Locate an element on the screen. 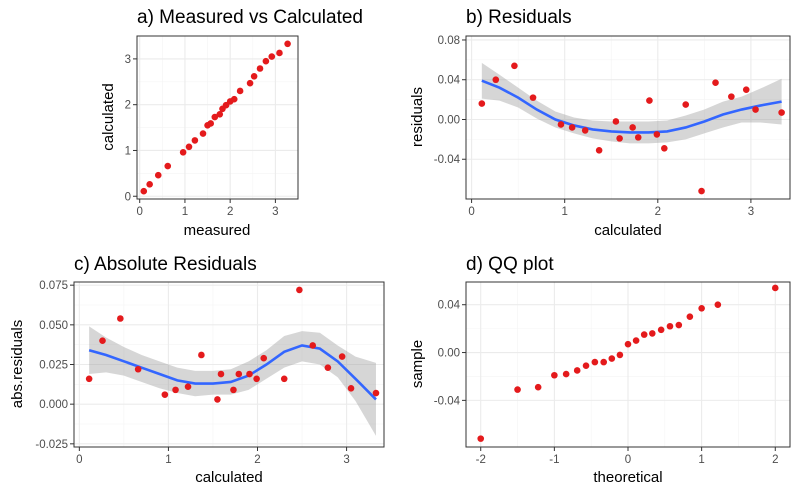  y-tick-label: 0.00 is located at coordinates (449, 354).